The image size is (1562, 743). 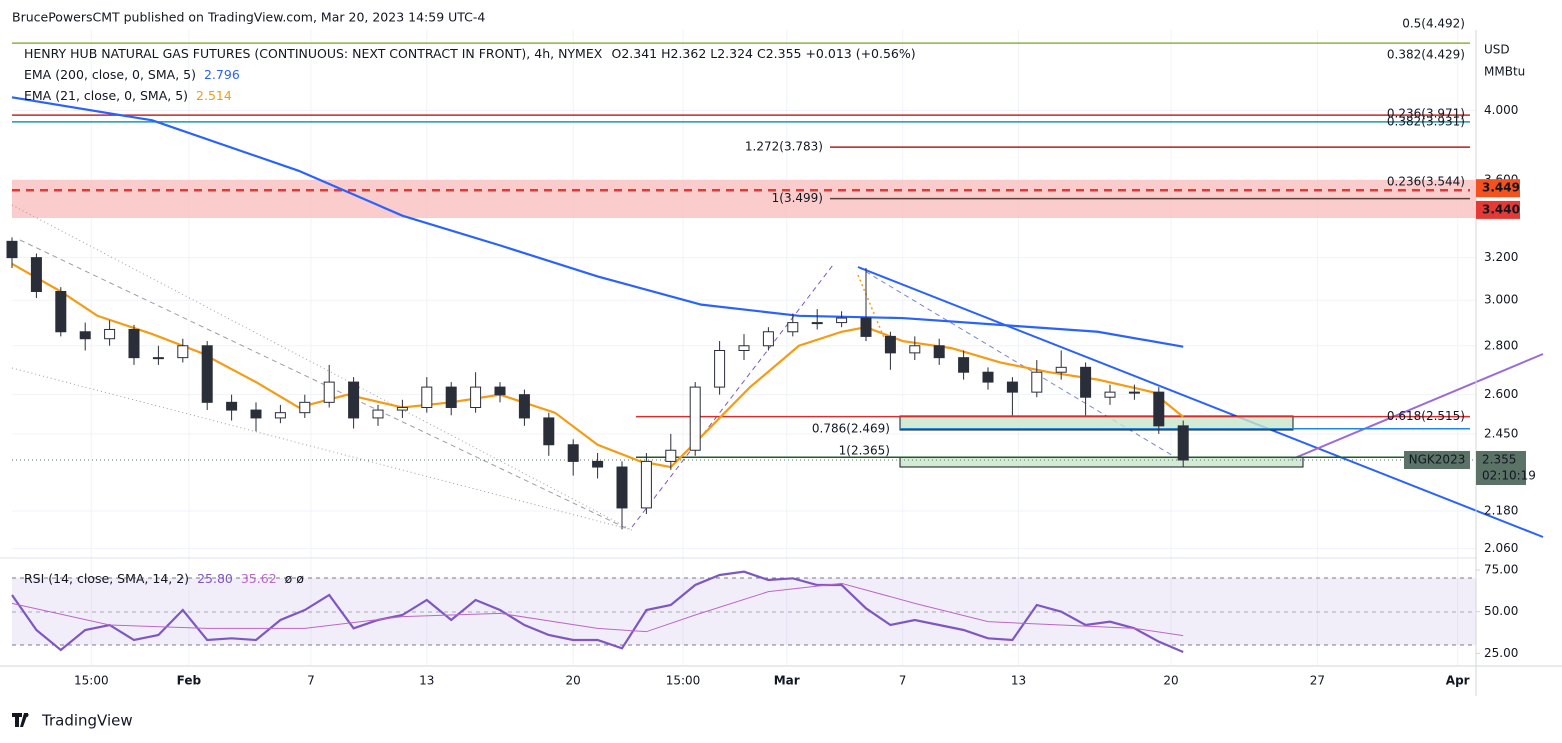 I want to click on currency: USD, so click(x=1497, y=50).